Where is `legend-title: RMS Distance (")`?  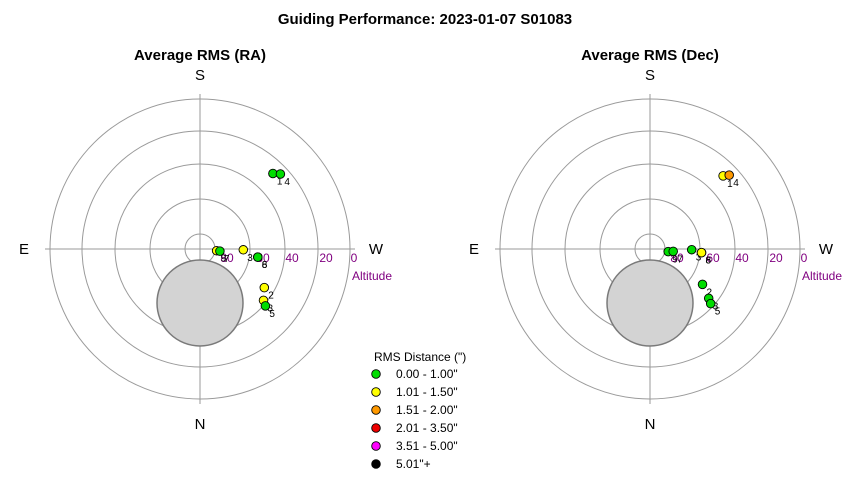 legend-title: RMS Distance (") is located at coordinates (420, 357).